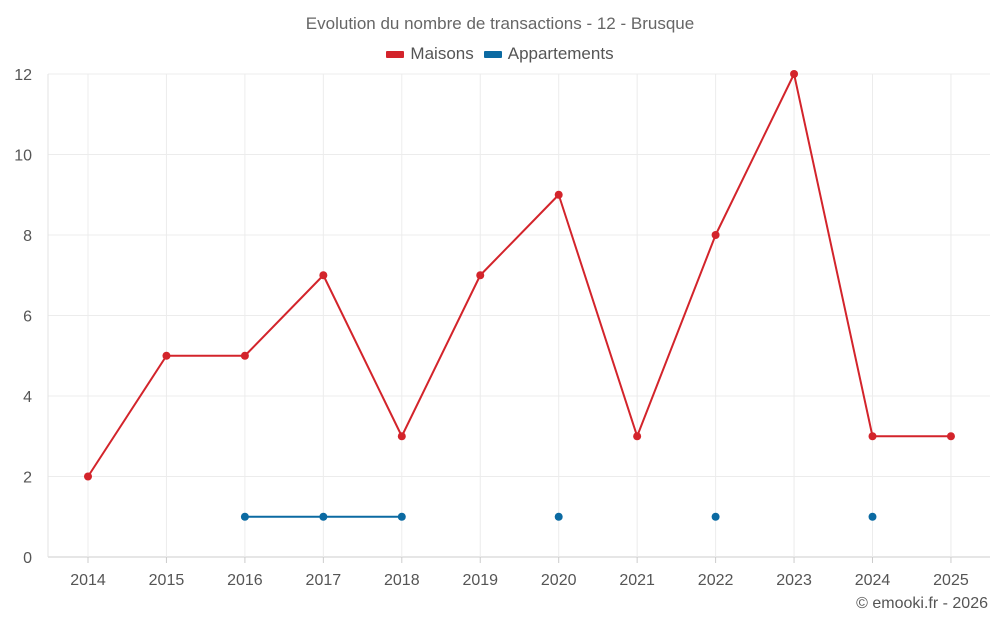  What do you see at coordinates (27, 397) in the screenshot?
I see `y-tick-label-4: 4` at bounding box center [27, 397].